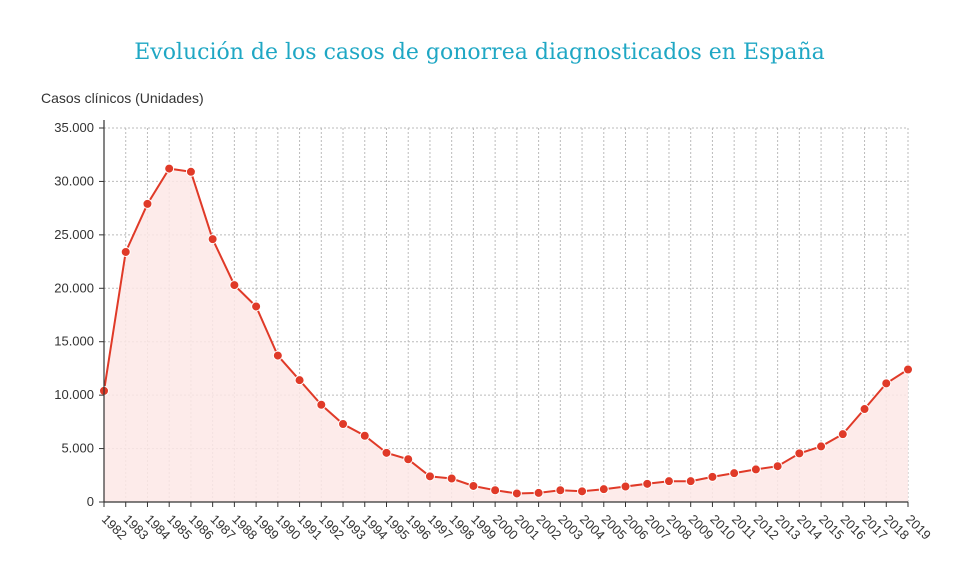  I want to click on y-tick-label: 25.000, so click(74, 234).